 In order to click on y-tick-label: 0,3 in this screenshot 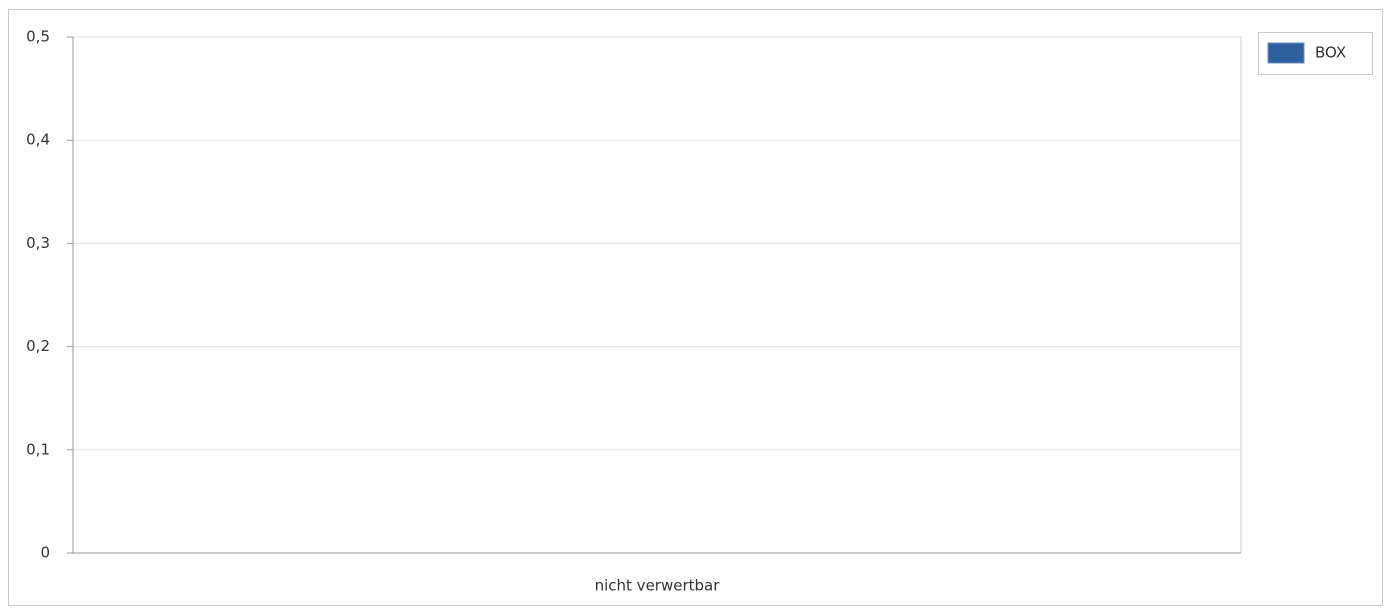, I will do `click(38, 243)`.